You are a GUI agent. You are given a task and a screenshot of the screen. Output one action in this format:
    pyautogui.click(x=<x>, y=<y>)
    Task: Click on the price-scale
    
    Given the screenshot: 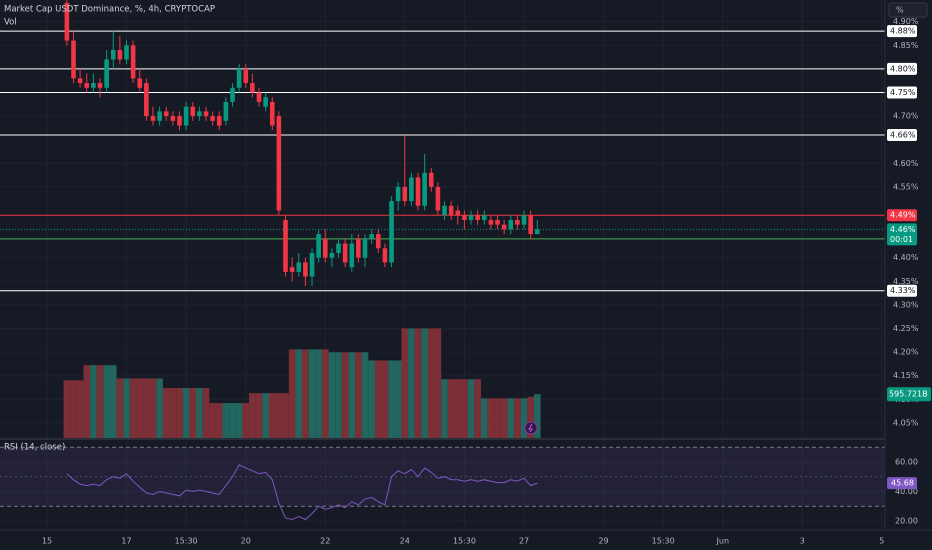 What is the action you would take?
    pyautogui.click(x=908, y=275)
    